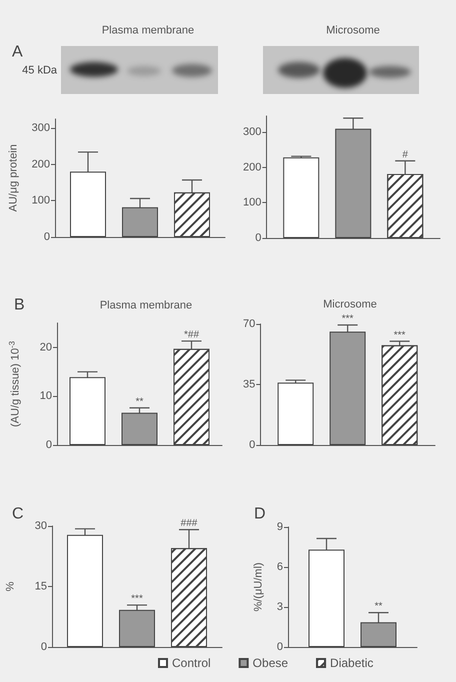  What do you see at coordinates (260, 514) in the screenshot?
I see `text: D` at bounding box center [260, 514].